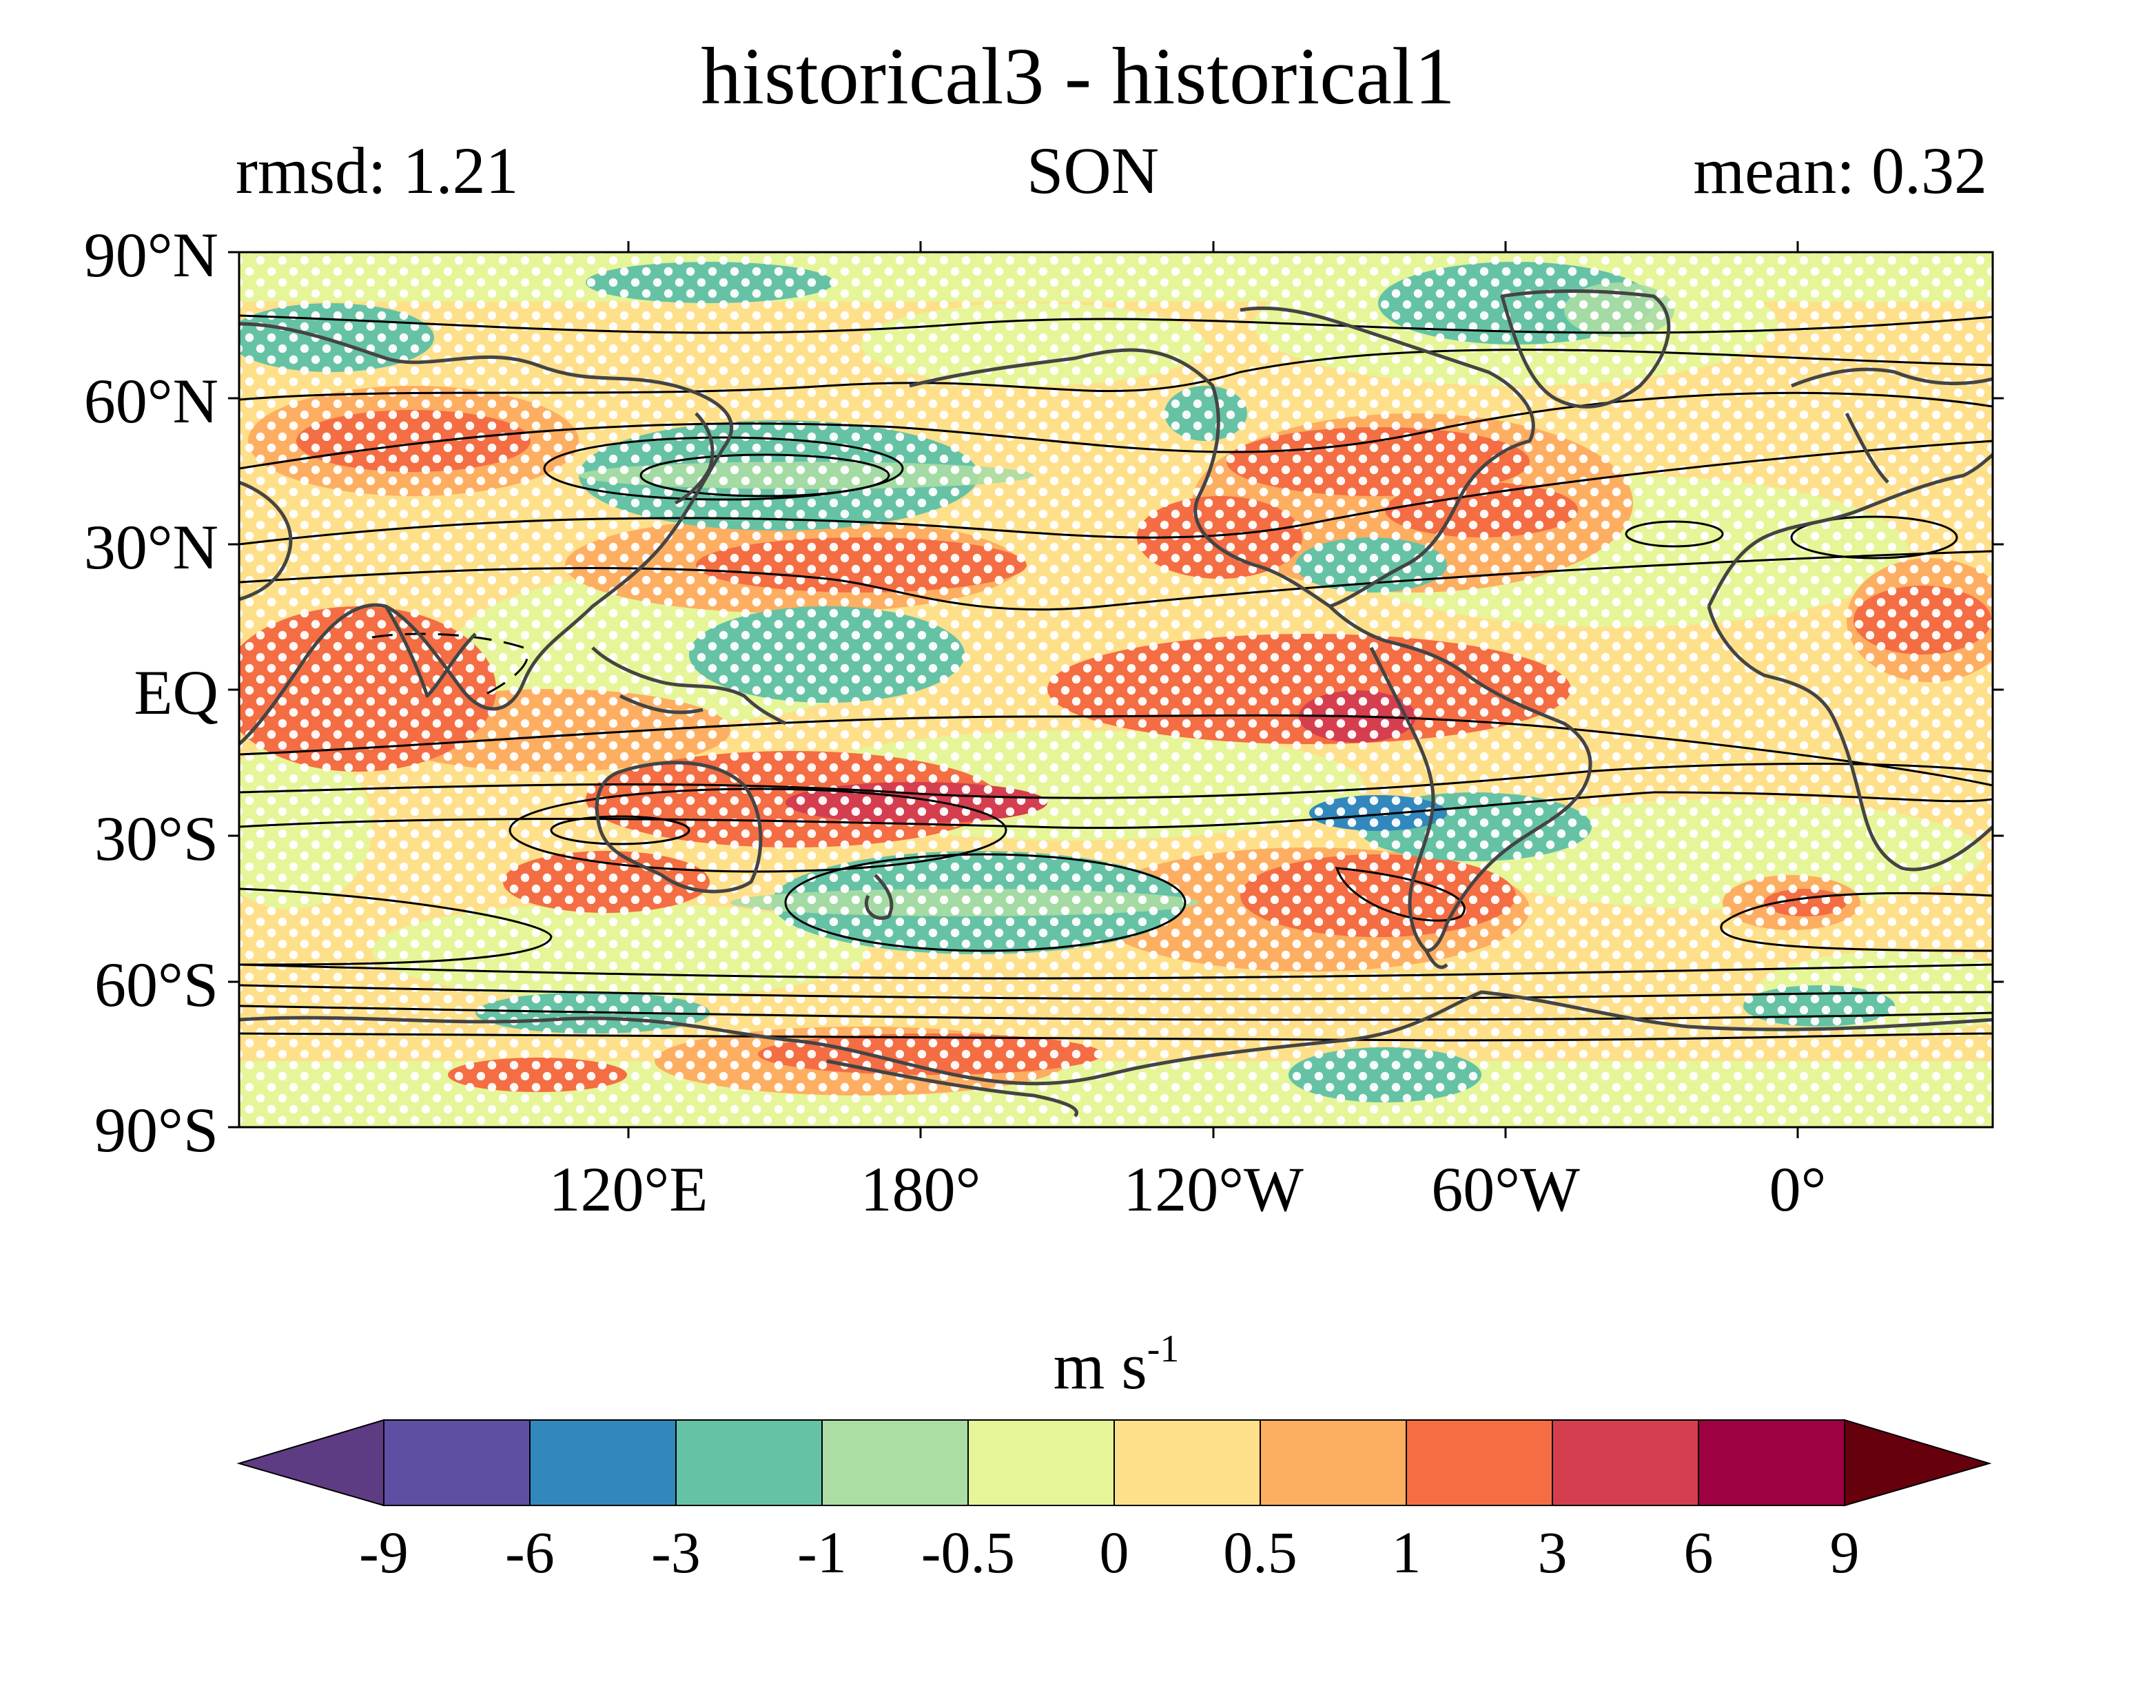 This screenshot has width=2156, height=1708. I want to click on cb-label: 0.5, so click(1260, 1552).